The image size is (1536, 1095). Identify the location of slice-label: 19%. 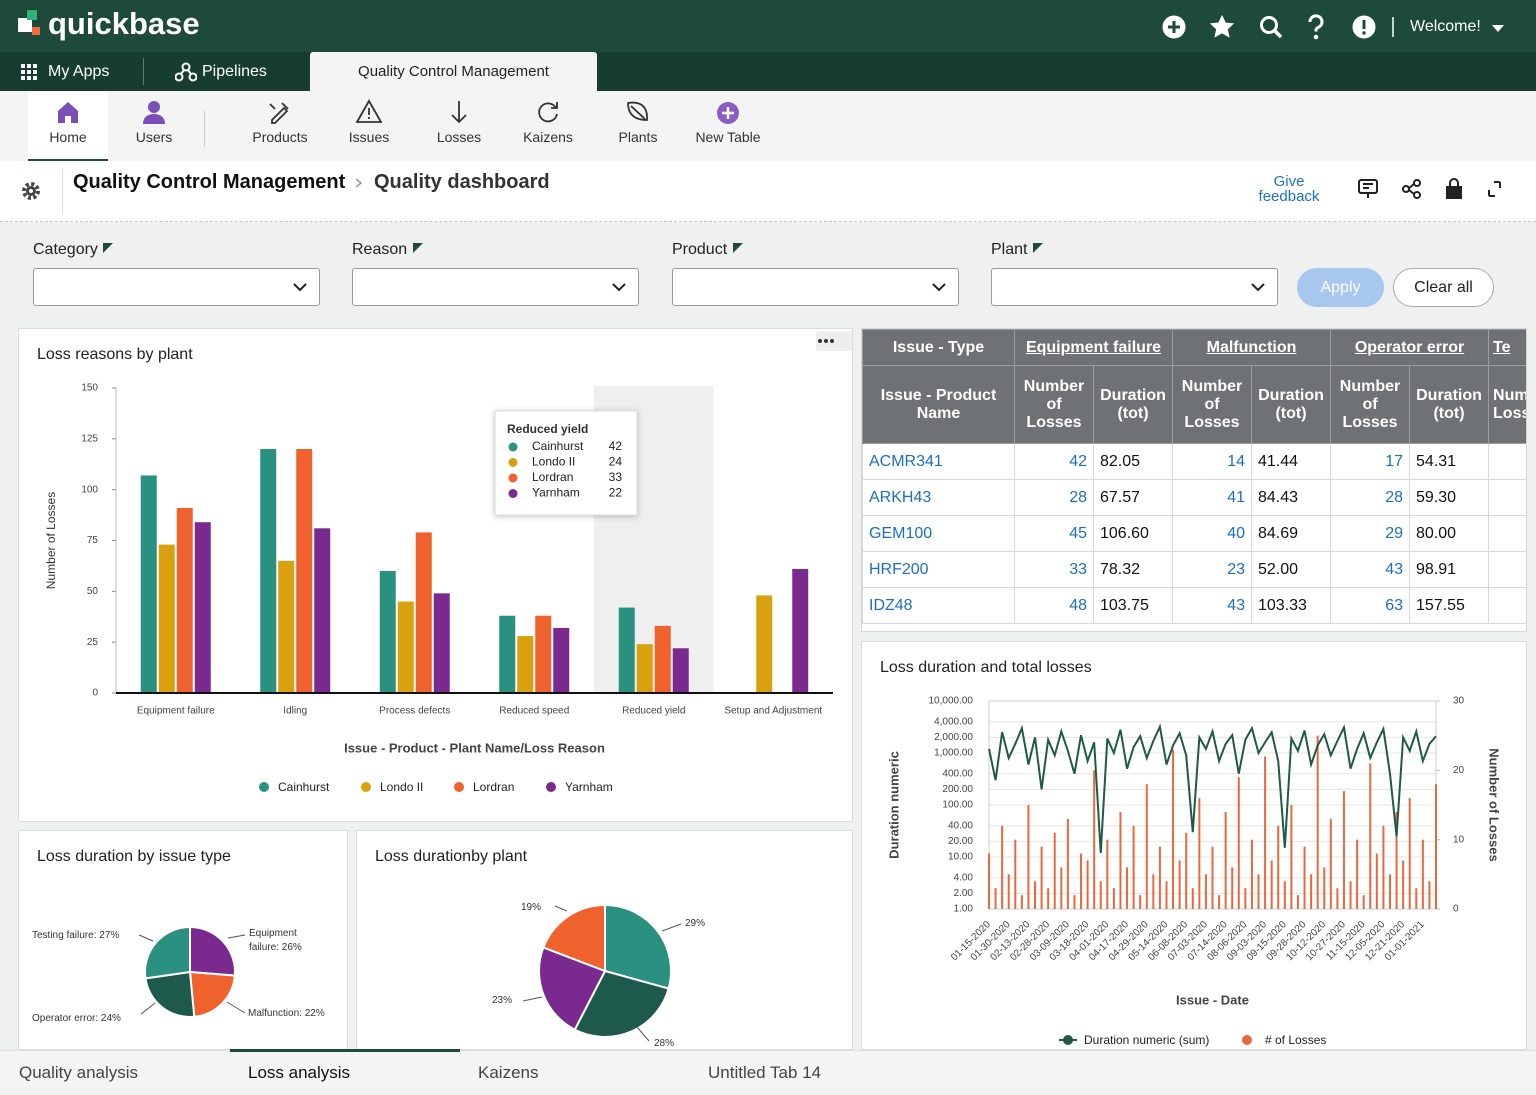
(531, 908).